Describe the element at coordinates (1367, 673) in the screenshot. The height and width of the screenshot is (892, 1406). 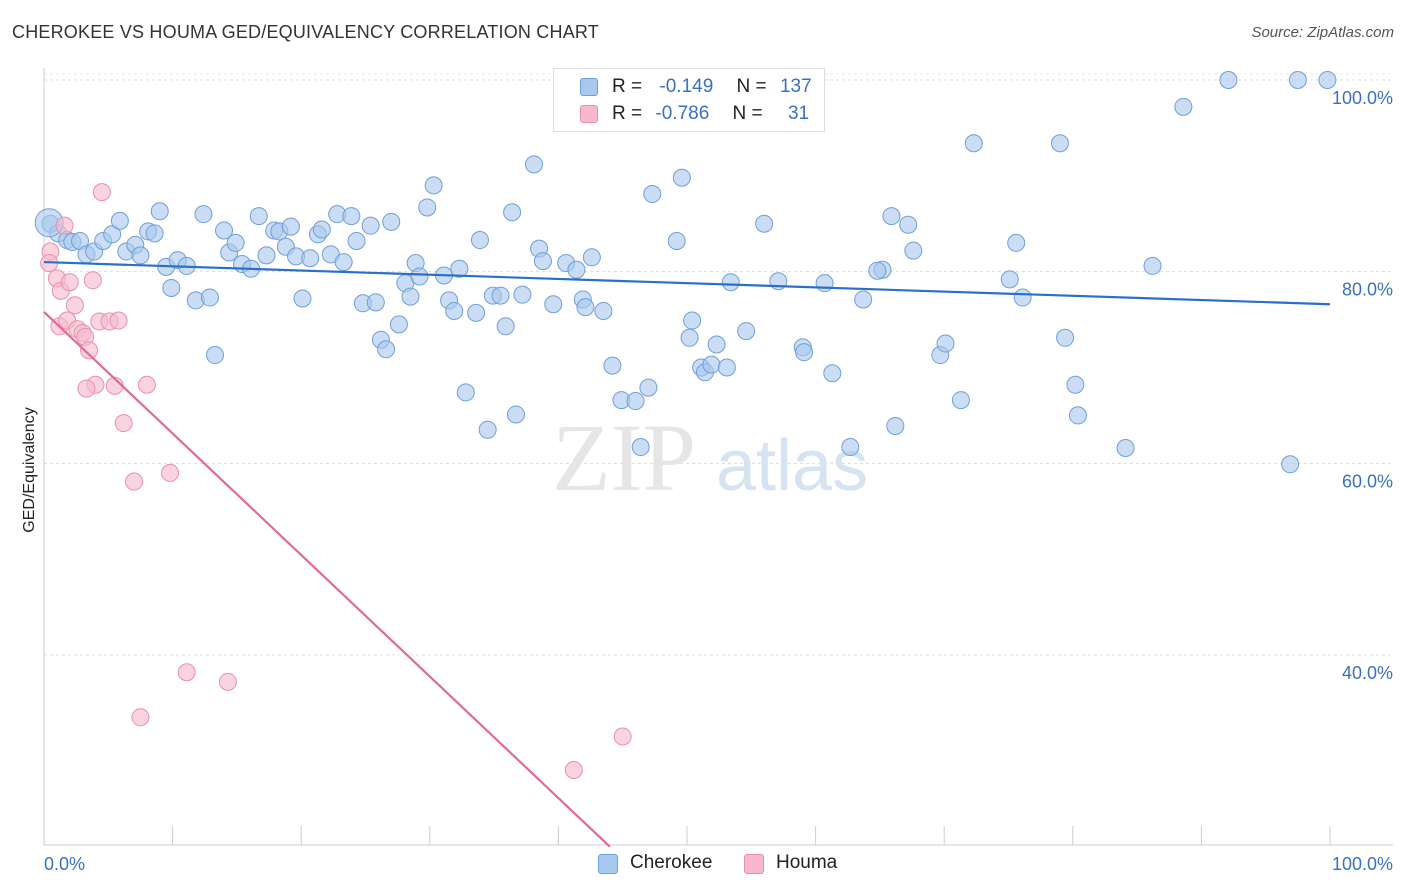
I see `y-tick-label: 40.0%` at that location.